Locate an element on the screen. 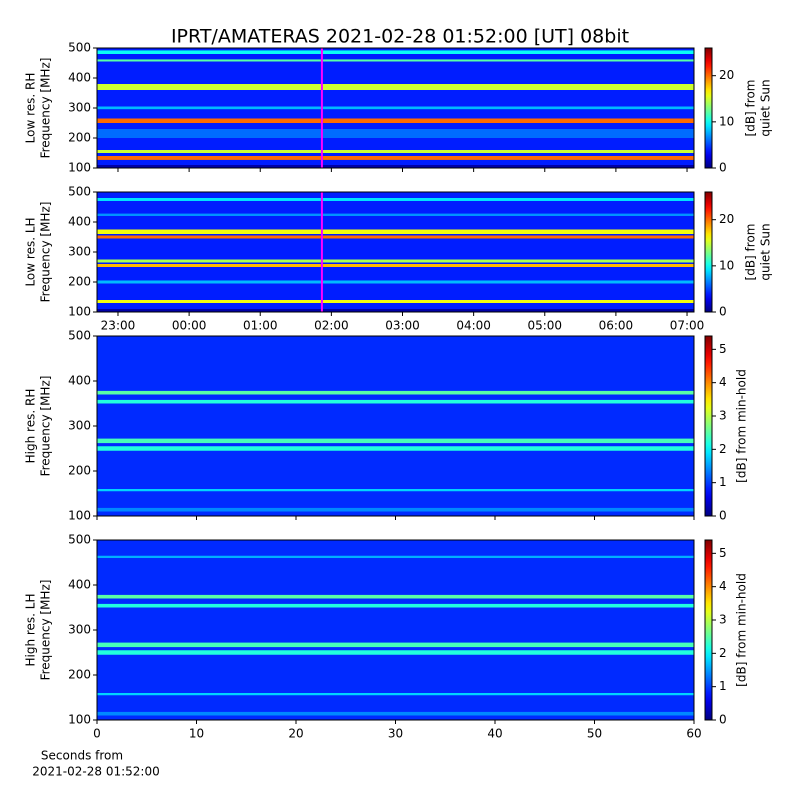 This screenshot has width=800, height=800. x-tick-label: 20 is located at coordinates (295, 734).